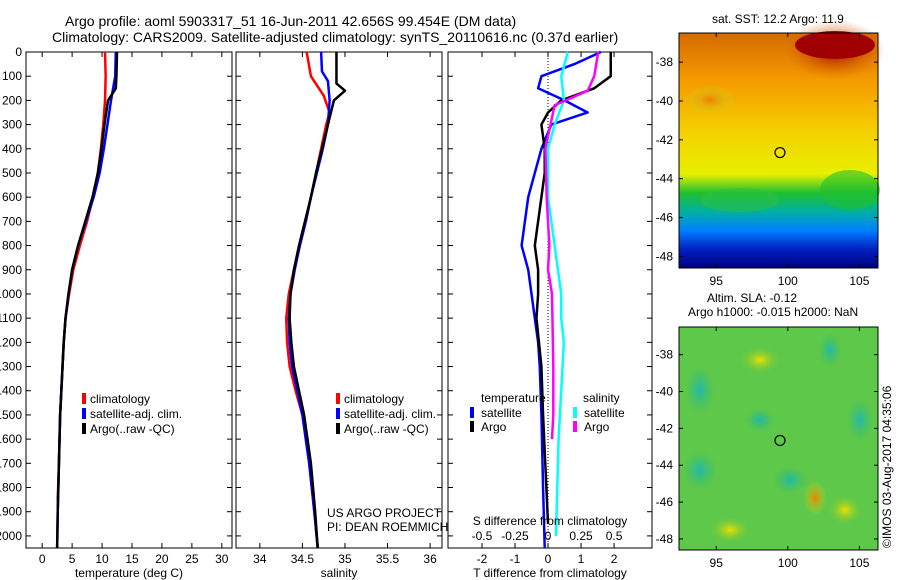 The image size is (900, 580). I want to click on x-tick-label: 1, so click(581, 559).